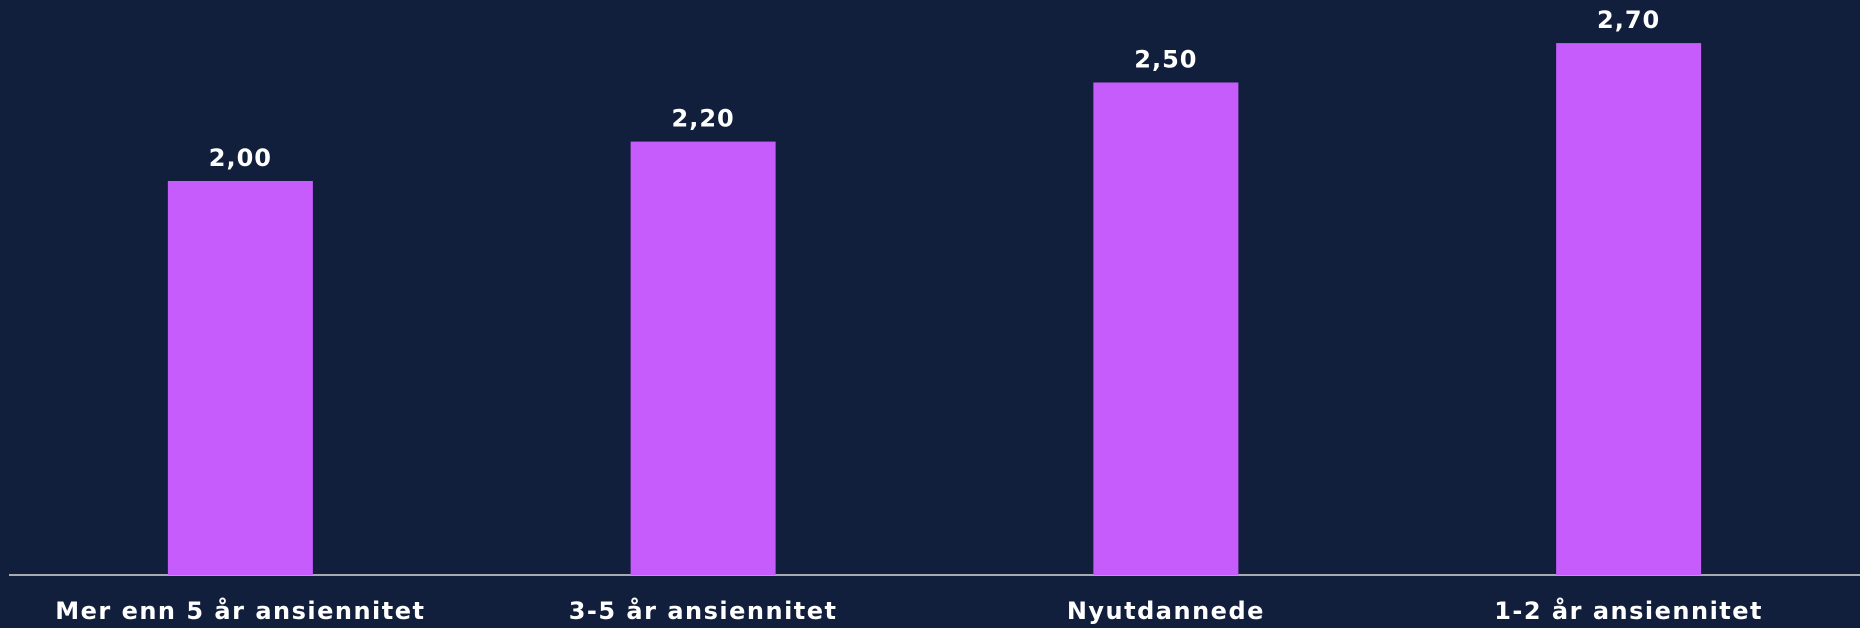  I want to click on x-tick-label: 3-5 år ansiennitet, so click(703, 610).